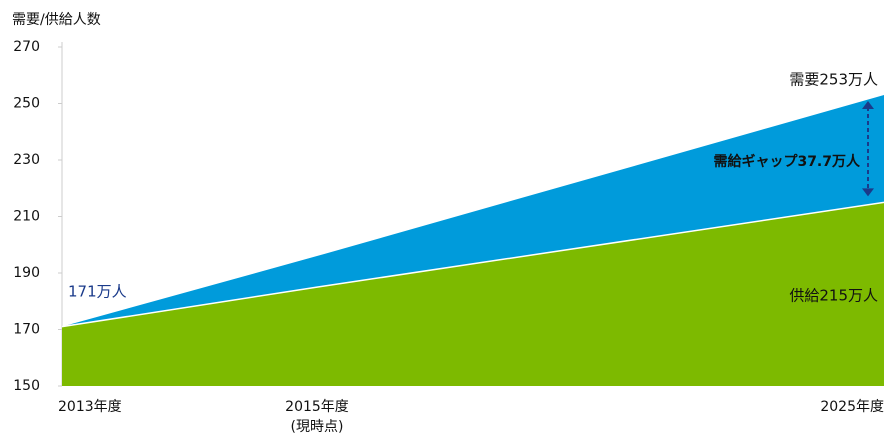 This screenshot has width=884, height=435. Describe the element at coordinates (26, 386) in the screenshot. I see `y-tick-label: 150` at that location.